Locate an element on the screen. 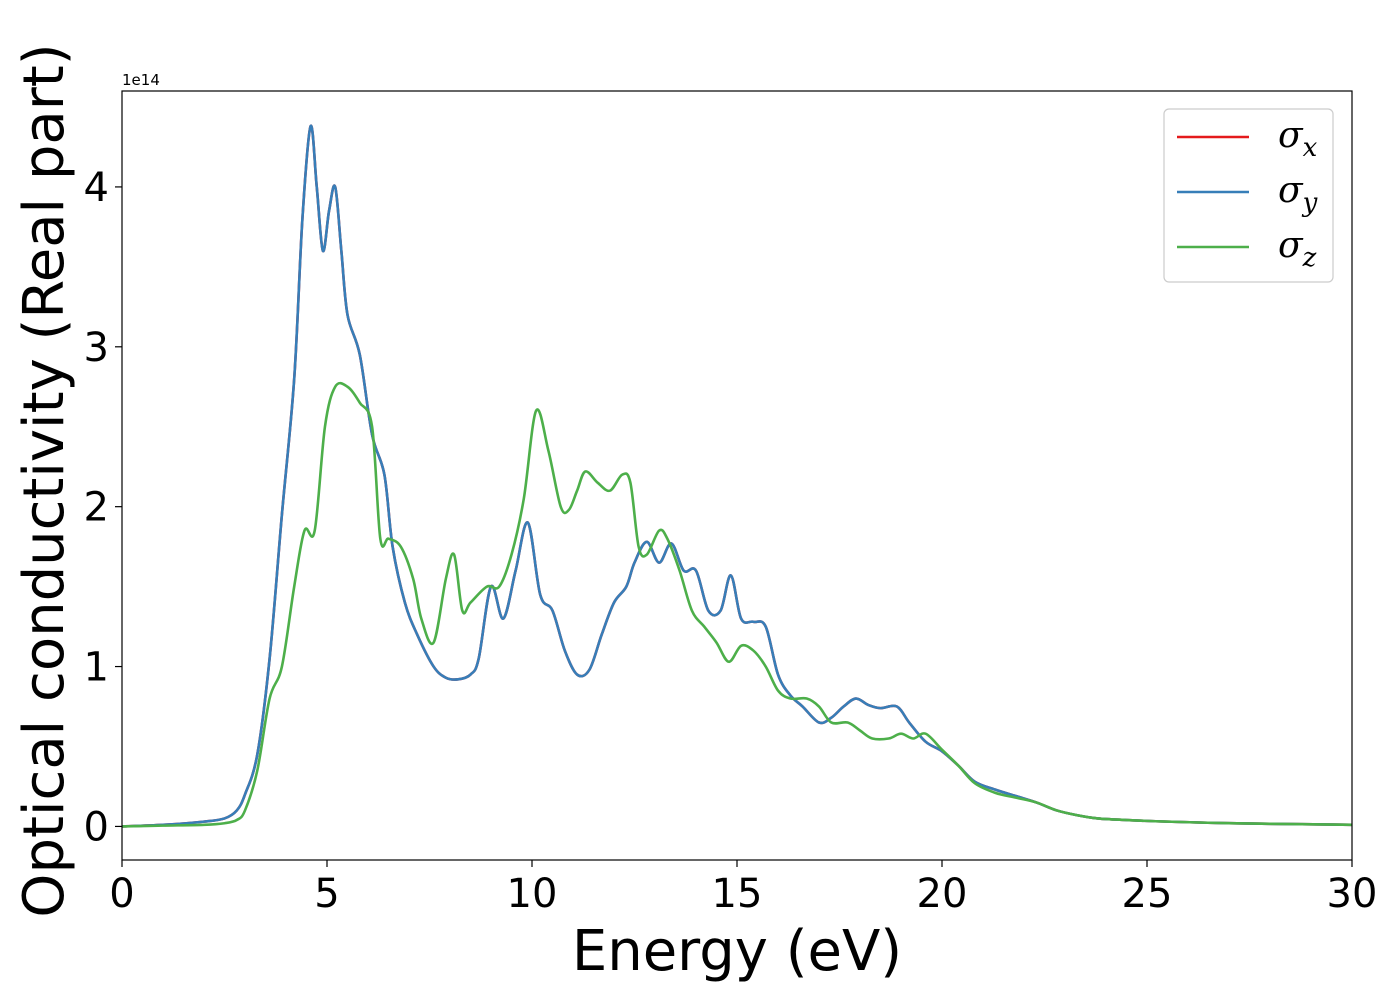  y-tick-label: 4 is located at coordinates (96, 188).